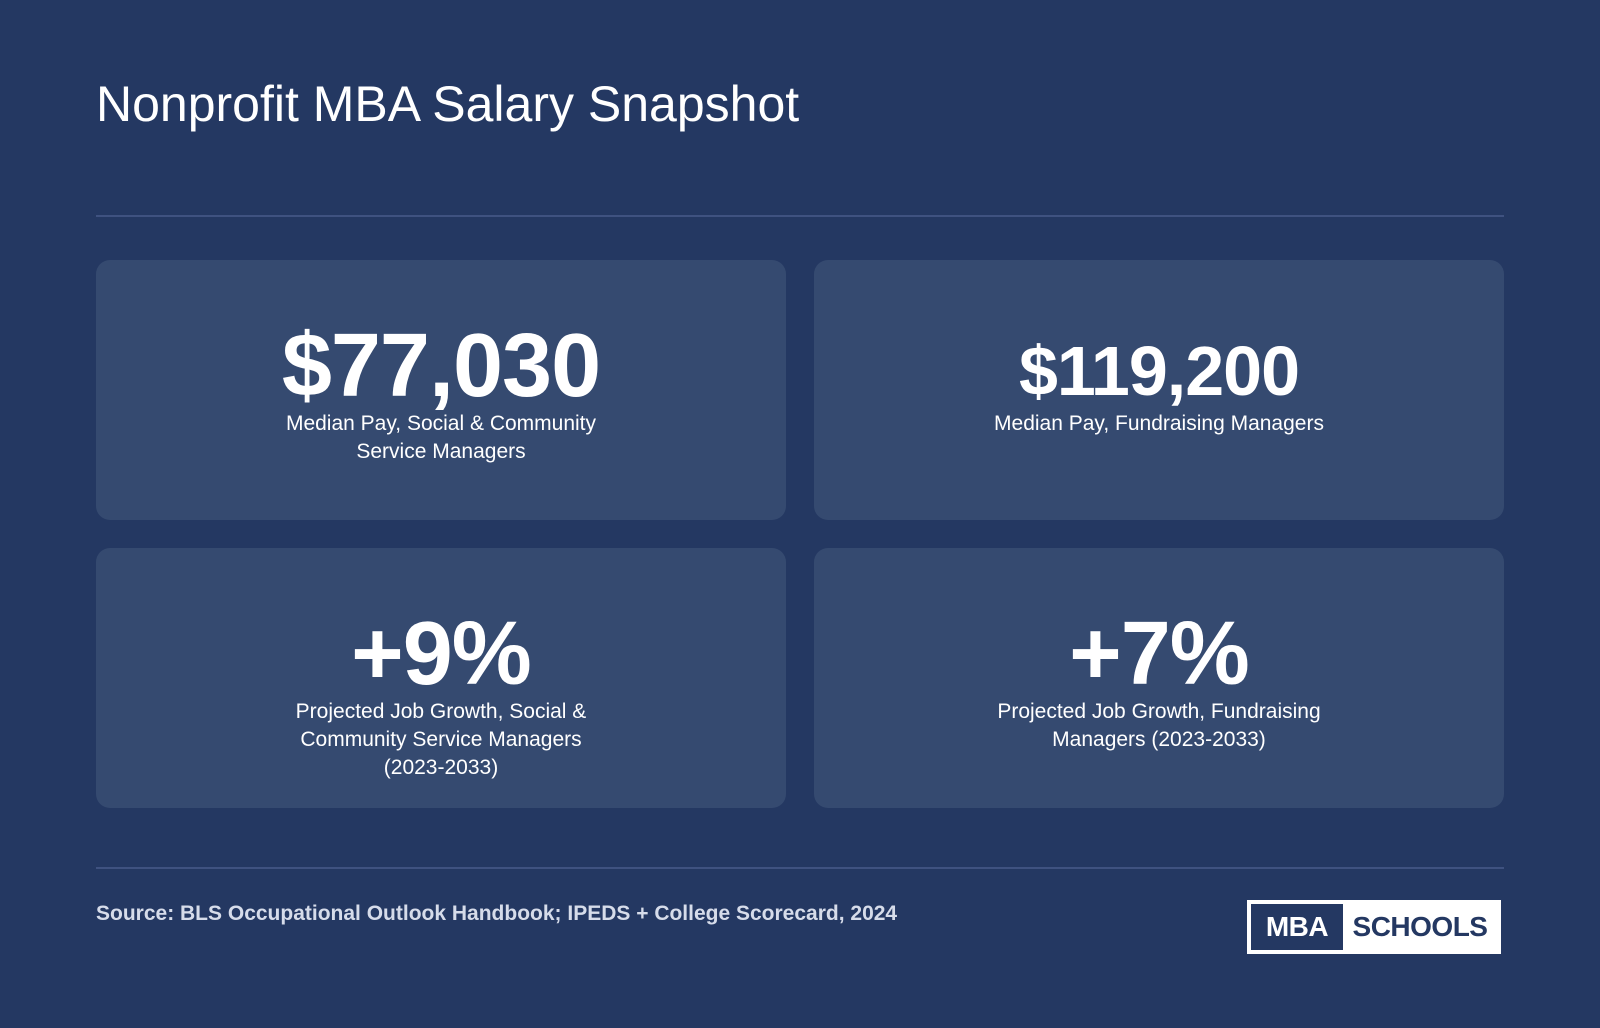 This screenshot has height=1028, width=1600. I want to click on stat-label: Median Pay, Fundraising Managers, so click(1159, 423).